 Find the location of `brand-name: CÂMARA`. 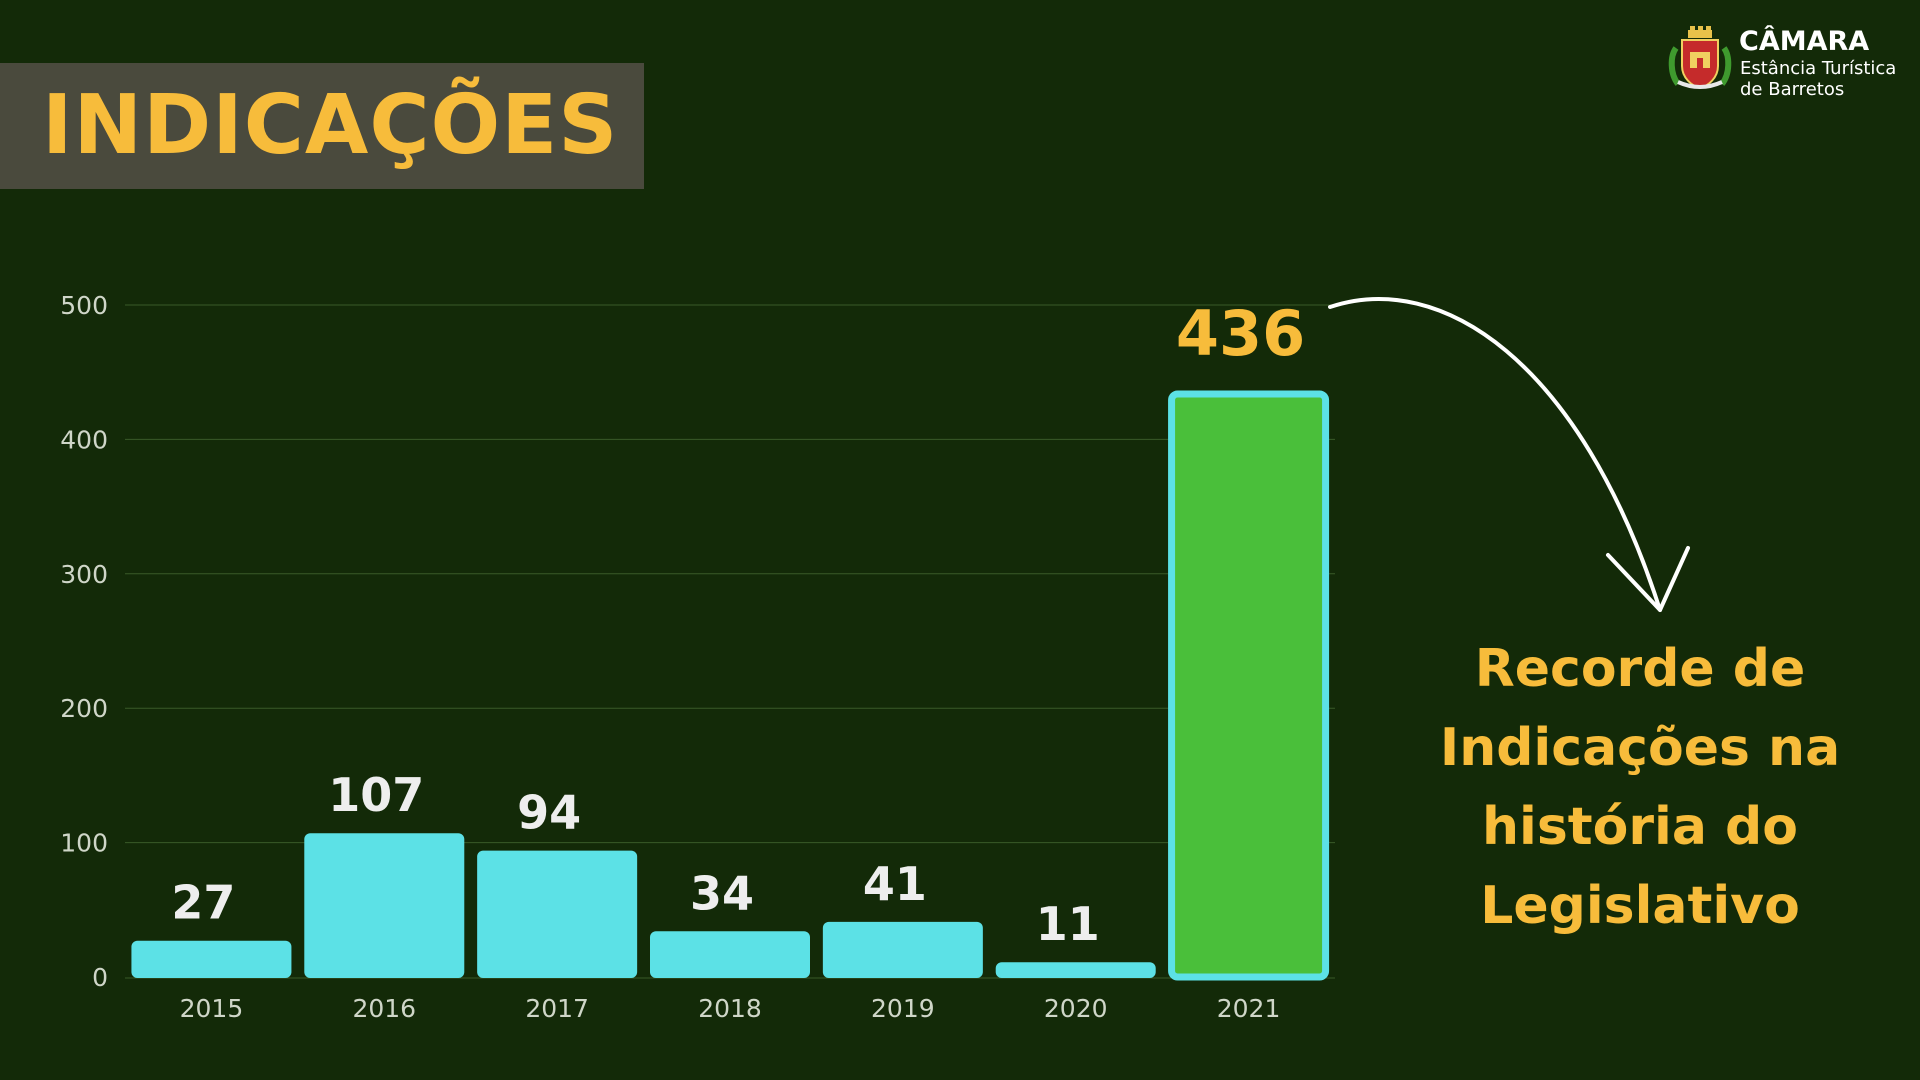

brand-name: CÂMARA is located at coordinates (1804, 41).